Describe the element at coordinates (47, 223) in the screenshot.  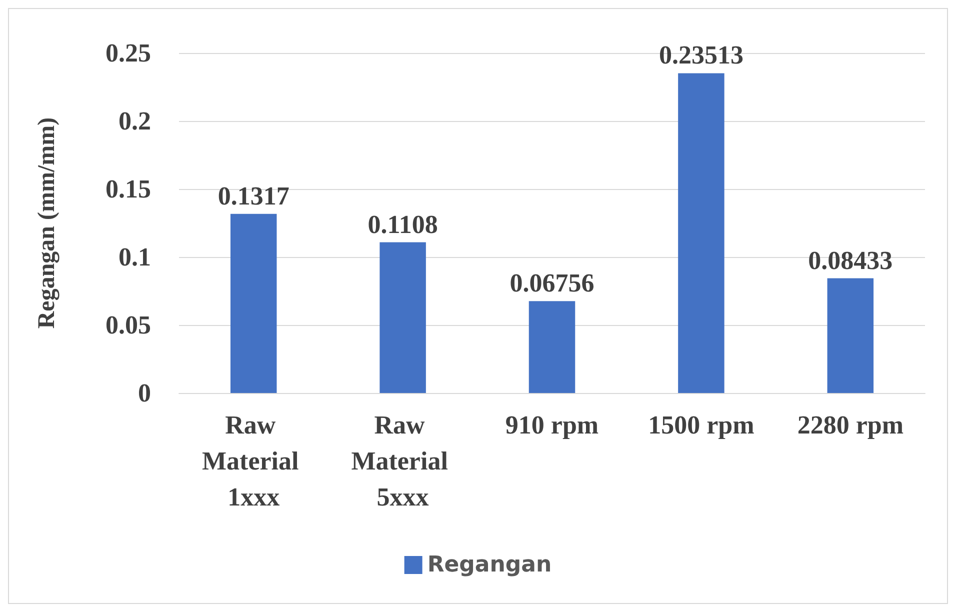
I see `y-axis-title: Regangan (mm/mm)` at that location.